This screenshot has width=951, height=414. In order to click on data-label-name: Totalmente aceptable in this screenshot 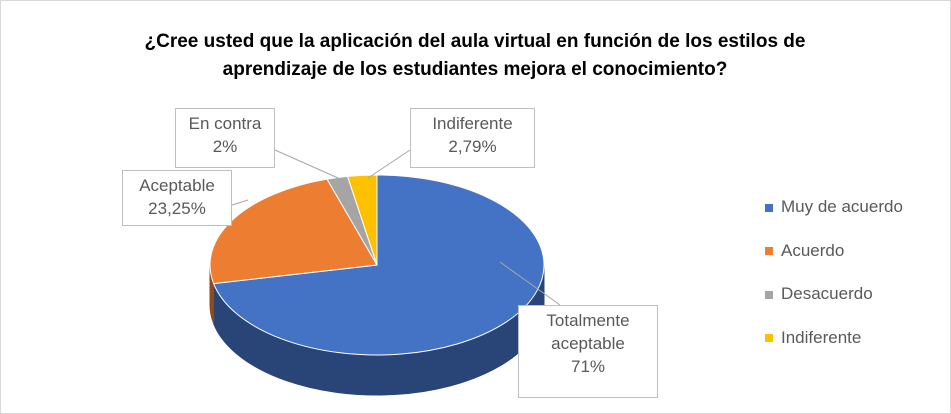, I will do `click(588, 332)`.